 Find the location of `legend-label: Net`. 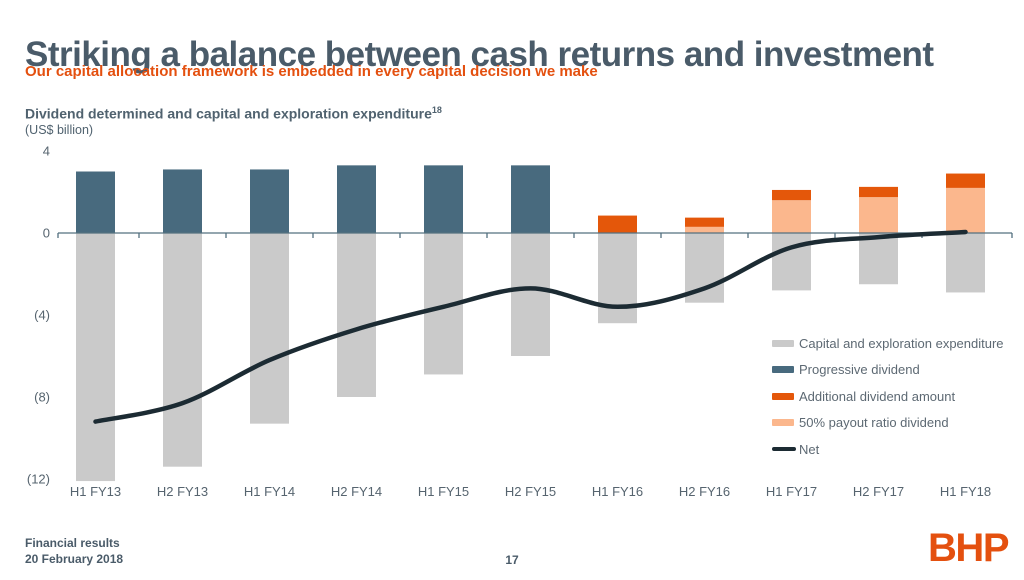

legend-label: Net is located at coordinates (809, 449).